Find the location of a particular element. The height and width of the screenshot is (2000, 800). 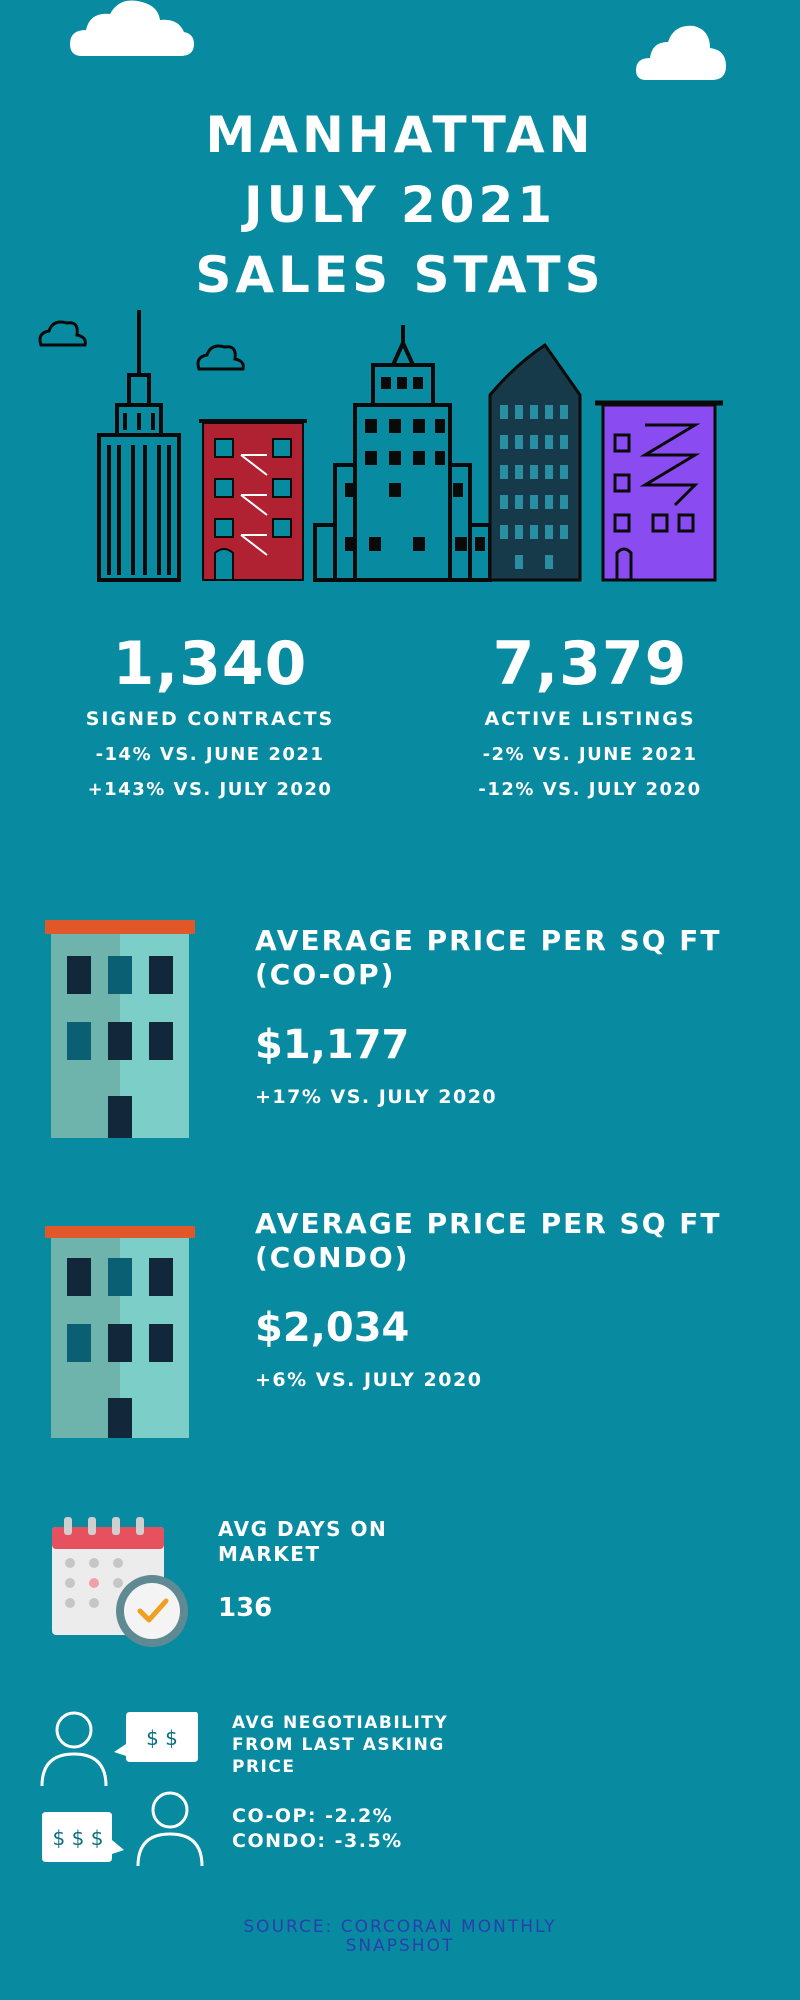

source-line: SNAPSHOT is located at coordinates (400, 1946).